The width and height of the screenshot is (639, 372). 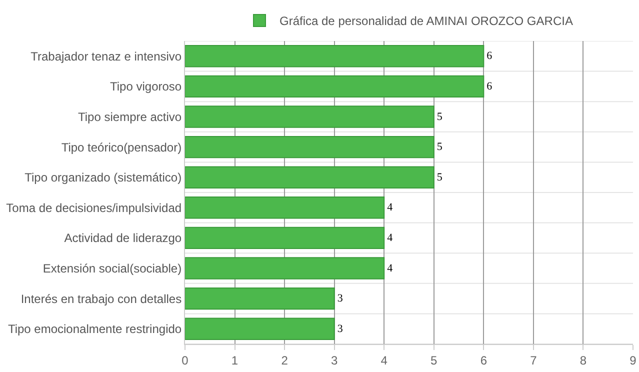 I want to click on y-tick-label: Tipo vigoroso, so click(x=146, y=87).